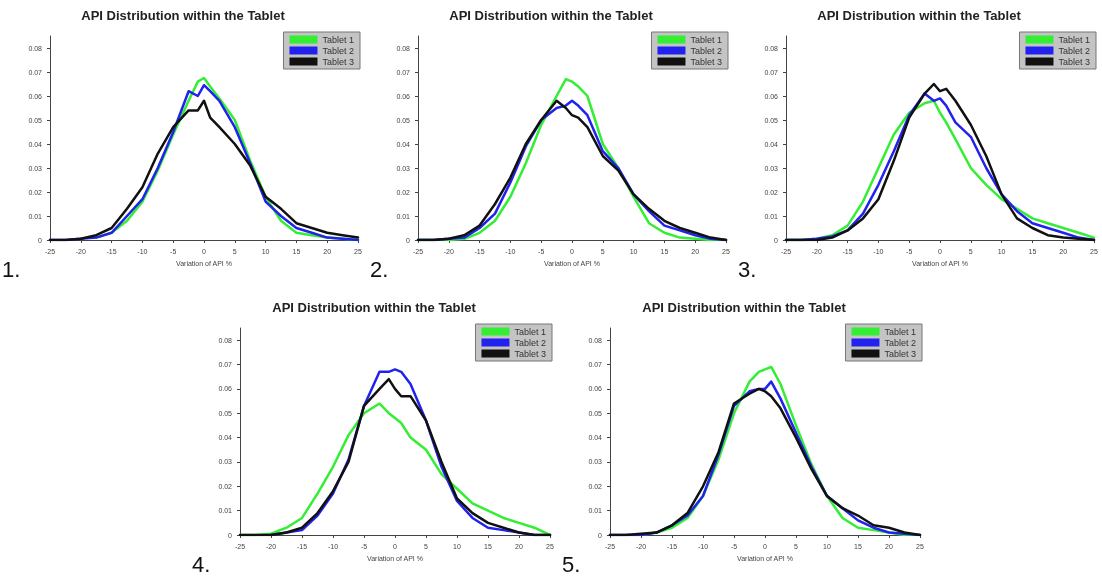 Image resolution: width=1102 pixels, height=577 pixels. I want to click on text: 3., so click(747, 269).